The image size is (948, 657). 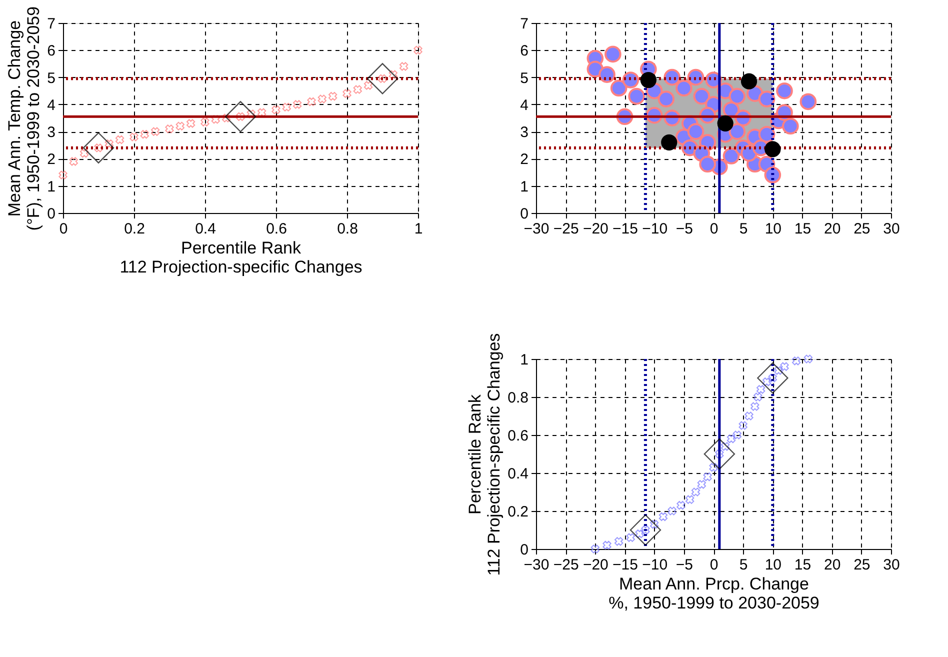 I want to click on x-tick-label: −25, so click(x=566, y=565).